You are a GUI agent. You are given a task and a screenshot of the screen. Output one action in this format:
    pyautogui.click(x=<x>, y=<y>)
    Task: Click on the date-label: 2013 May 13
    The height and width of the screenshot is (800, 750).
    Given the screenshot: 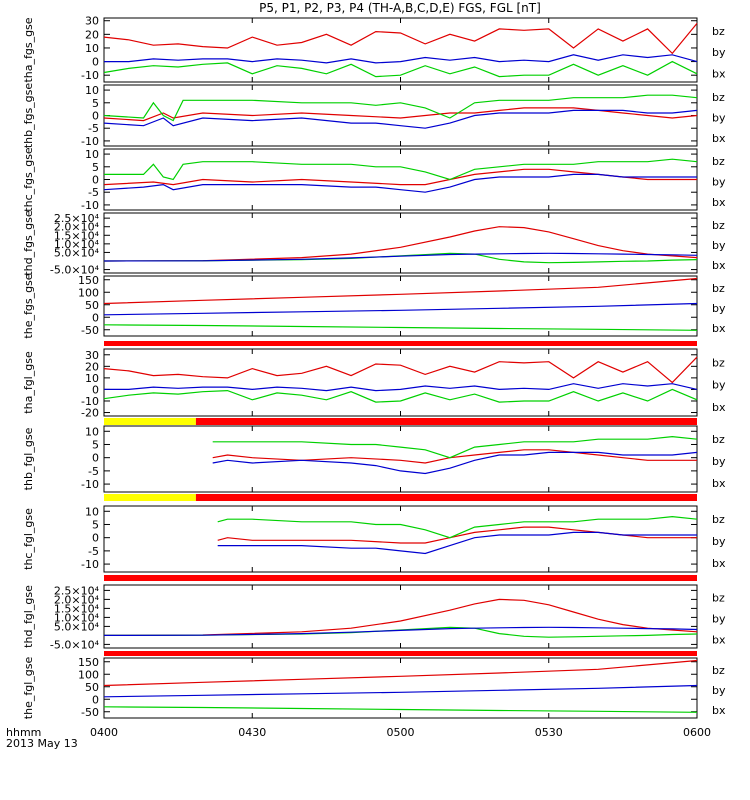 What is the action you would take?
    pyautogui.click(x=42, y=743)
    